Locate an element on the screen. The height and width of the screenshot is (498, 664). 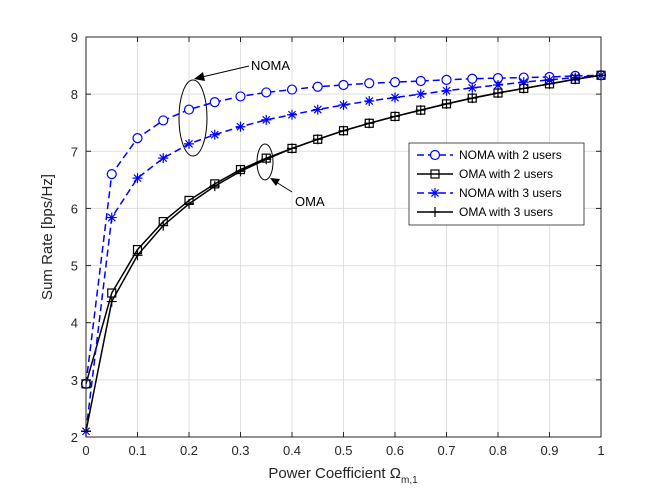
oma-arrow-line is located at coordinates (284, 187).